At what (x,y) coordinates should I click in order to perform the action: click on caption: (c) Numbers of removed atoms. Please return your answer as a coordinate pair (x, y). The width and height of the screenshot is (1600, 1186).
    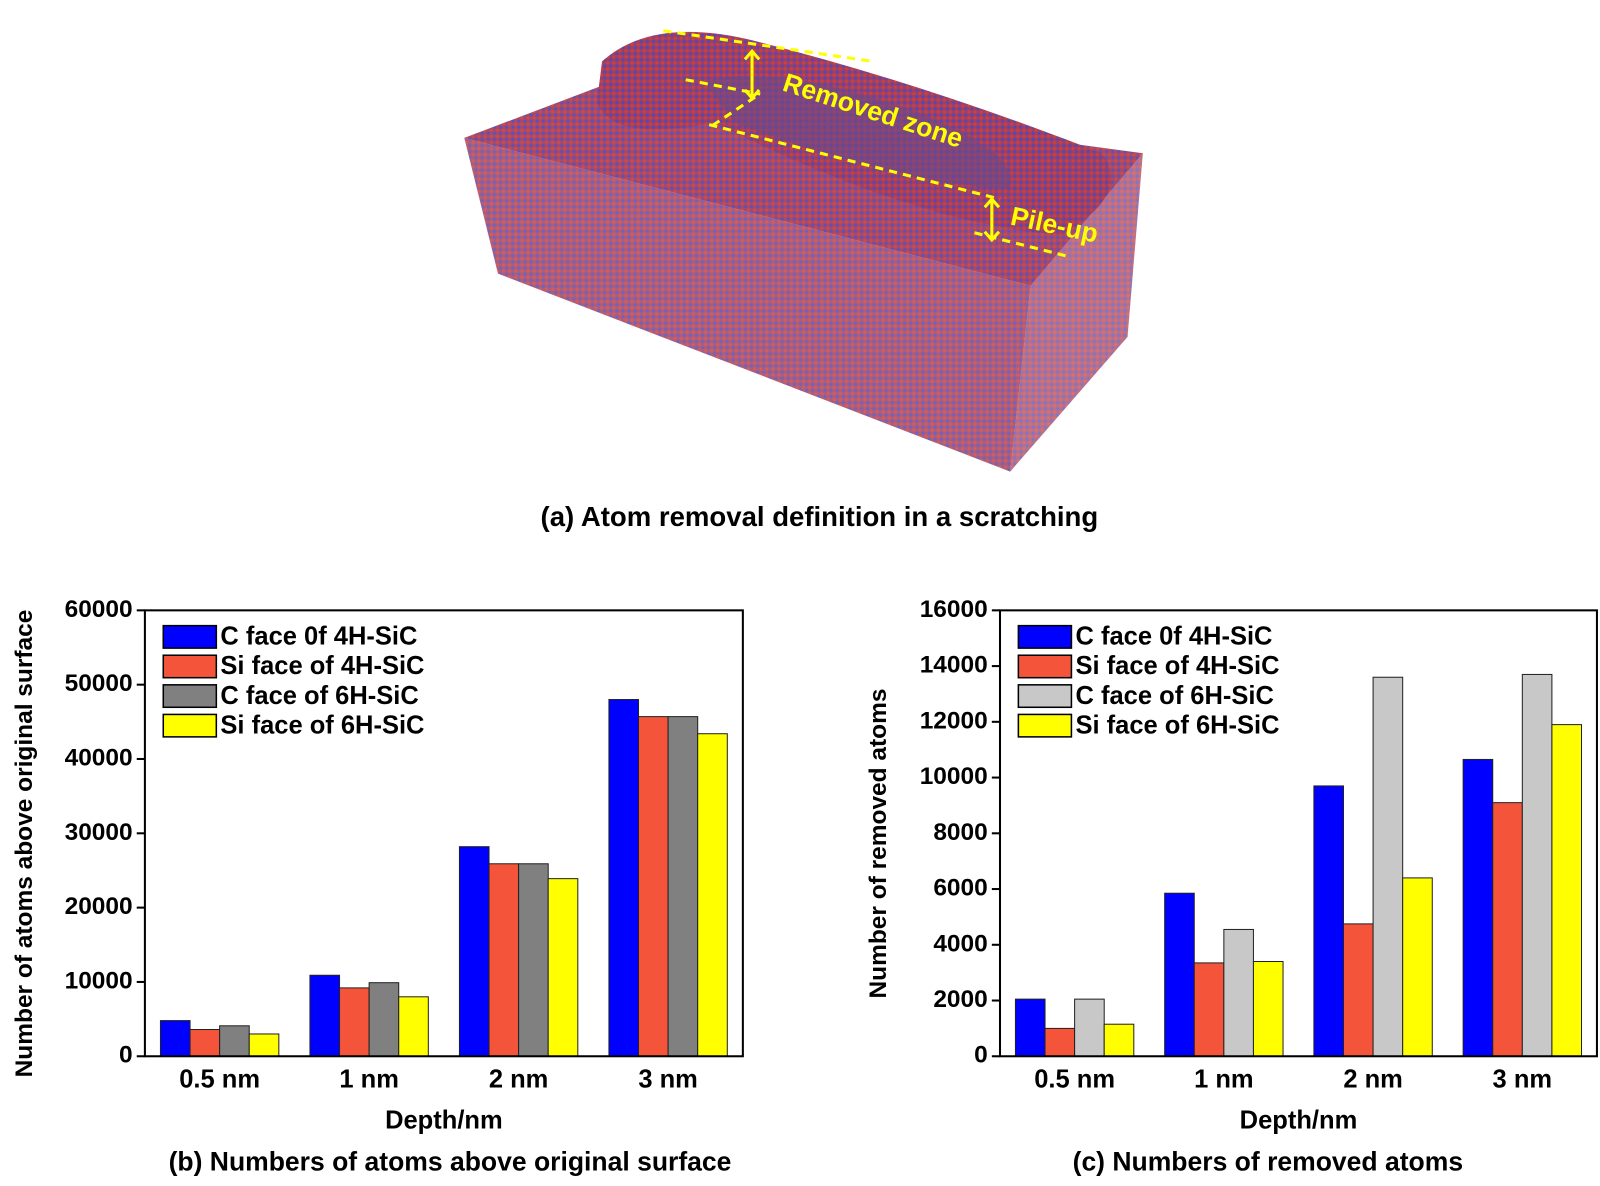
    Looking at the image, I should click on (1268, 1161).